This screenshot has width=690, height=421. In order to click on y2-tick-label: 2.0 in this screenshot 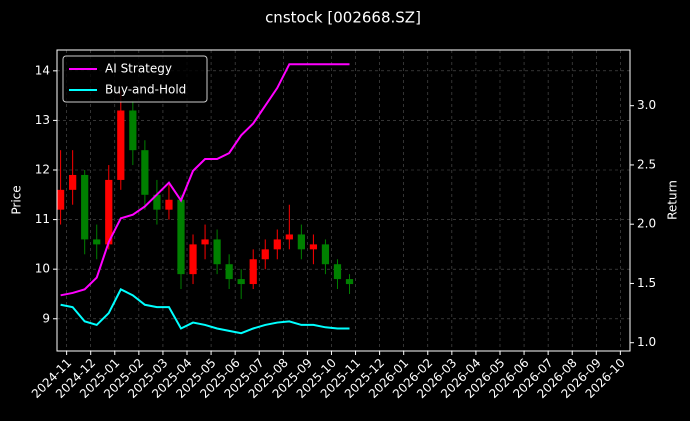, I will do `click(646, 224)`.